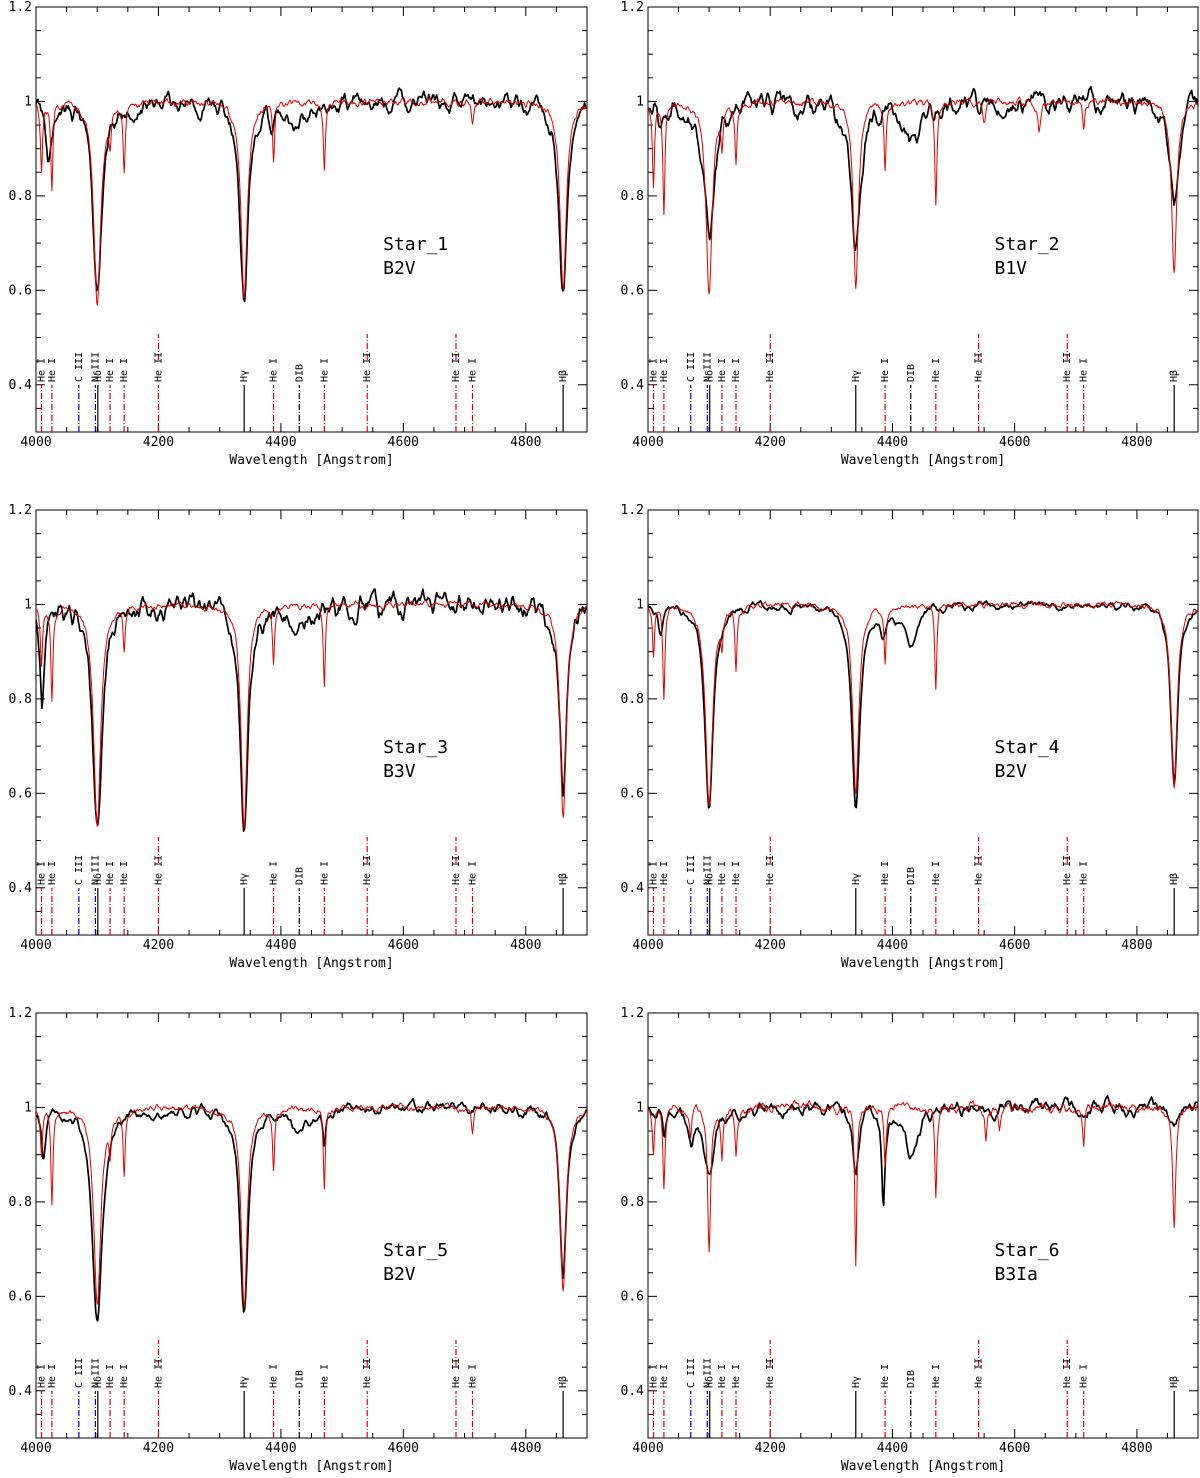  Describe the element at coordinates (415, 1250) in the screenshot. I see `star-name-label: Star_5` at that location.